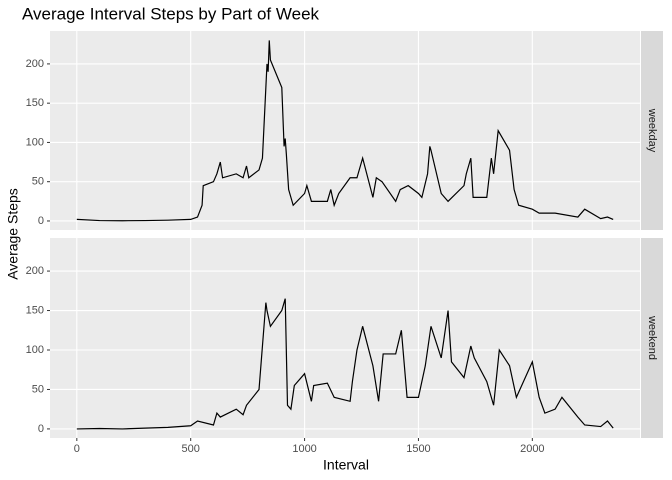 This screenshot has width=672, height=480. I want to click on x-tick-label: 500, so click(191, 449).